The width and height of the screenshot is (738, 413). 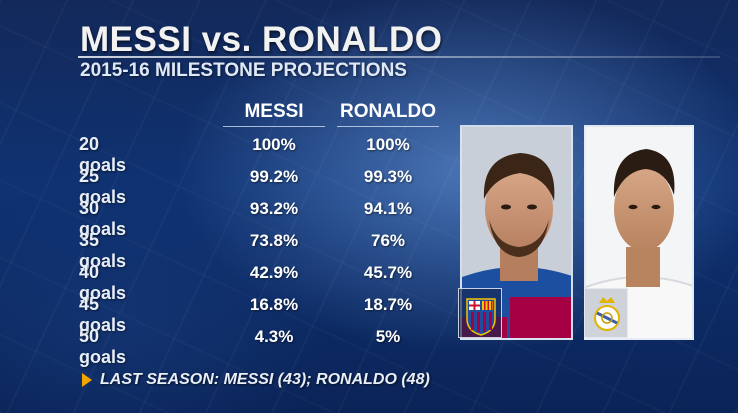 What do you see at coordinates (388, 111) in the screenshot?
I see `column-header-ronaldo: RONALDO` at bounding box center [388, 111].